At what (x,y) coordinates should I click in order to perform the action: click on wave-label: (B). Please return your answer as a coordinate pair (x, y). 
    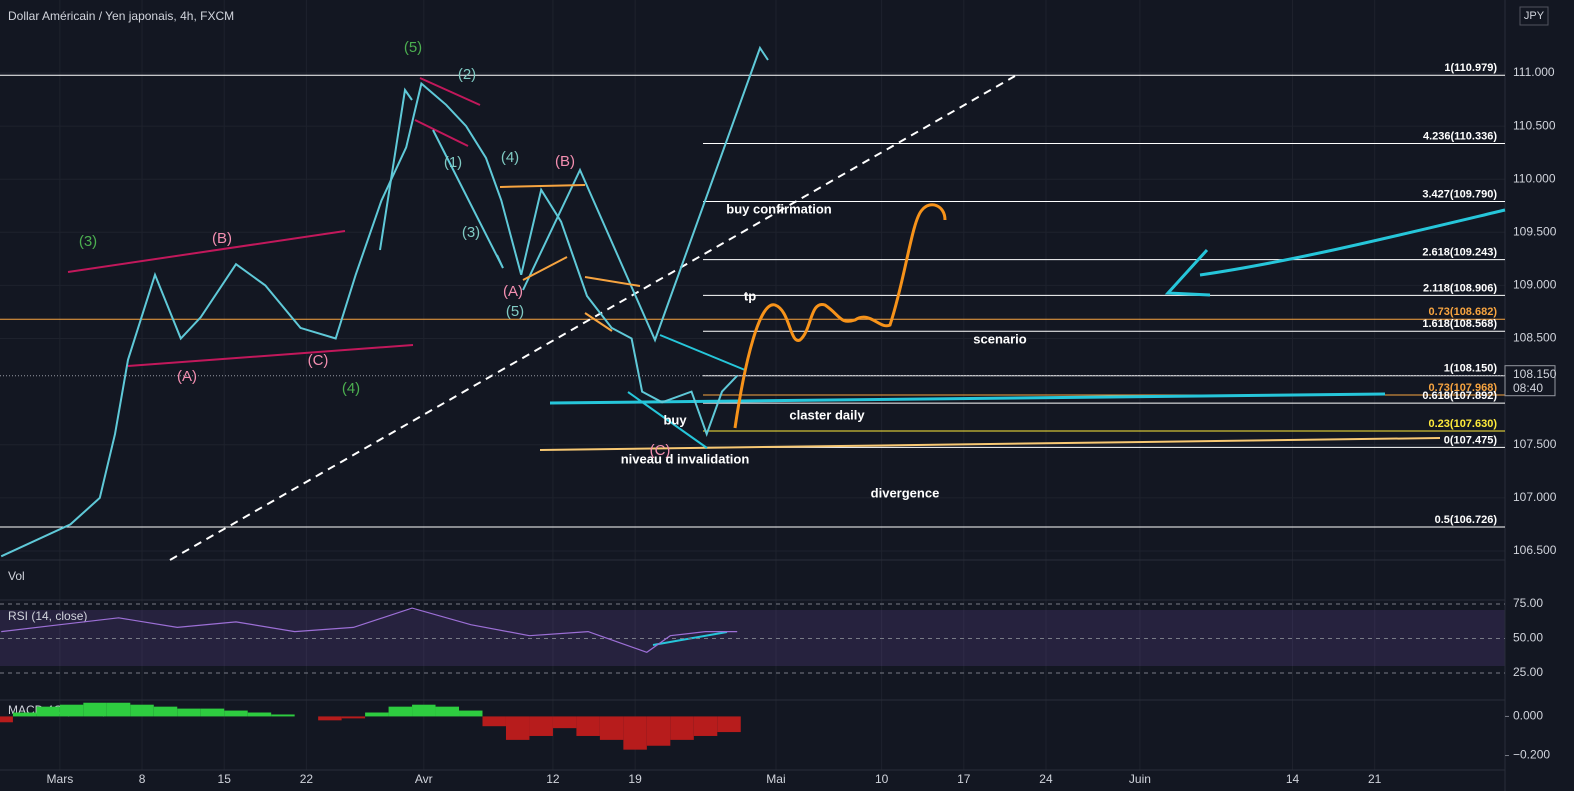
    Looking at the image, I should click on (222, 238).